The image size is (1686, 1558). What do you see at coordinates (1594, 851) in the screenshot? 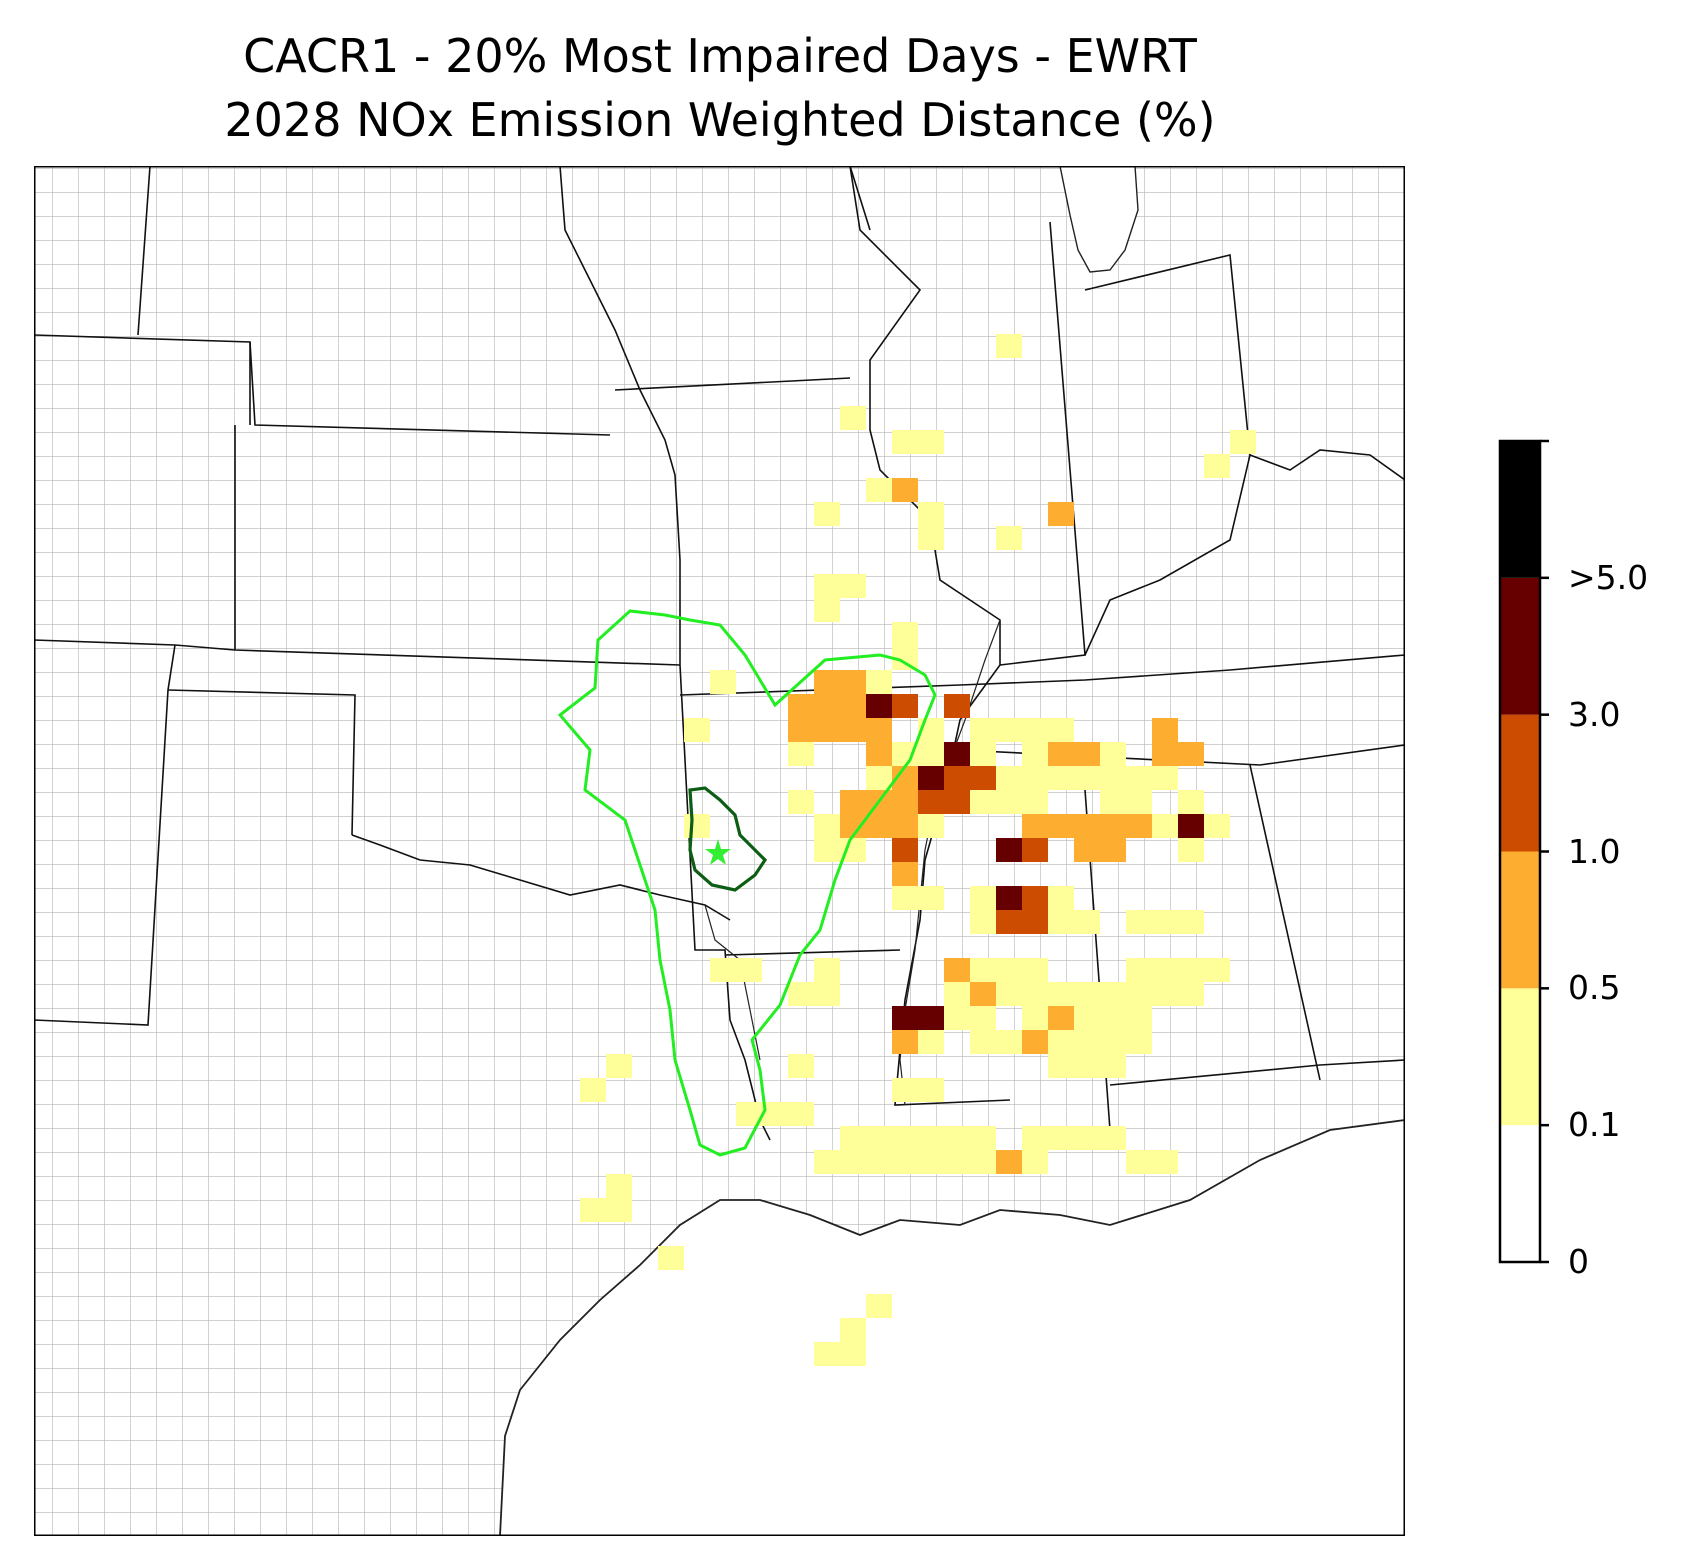
I see `colorbar-tick-label: 1.0` at bounding box center [1594, 851].